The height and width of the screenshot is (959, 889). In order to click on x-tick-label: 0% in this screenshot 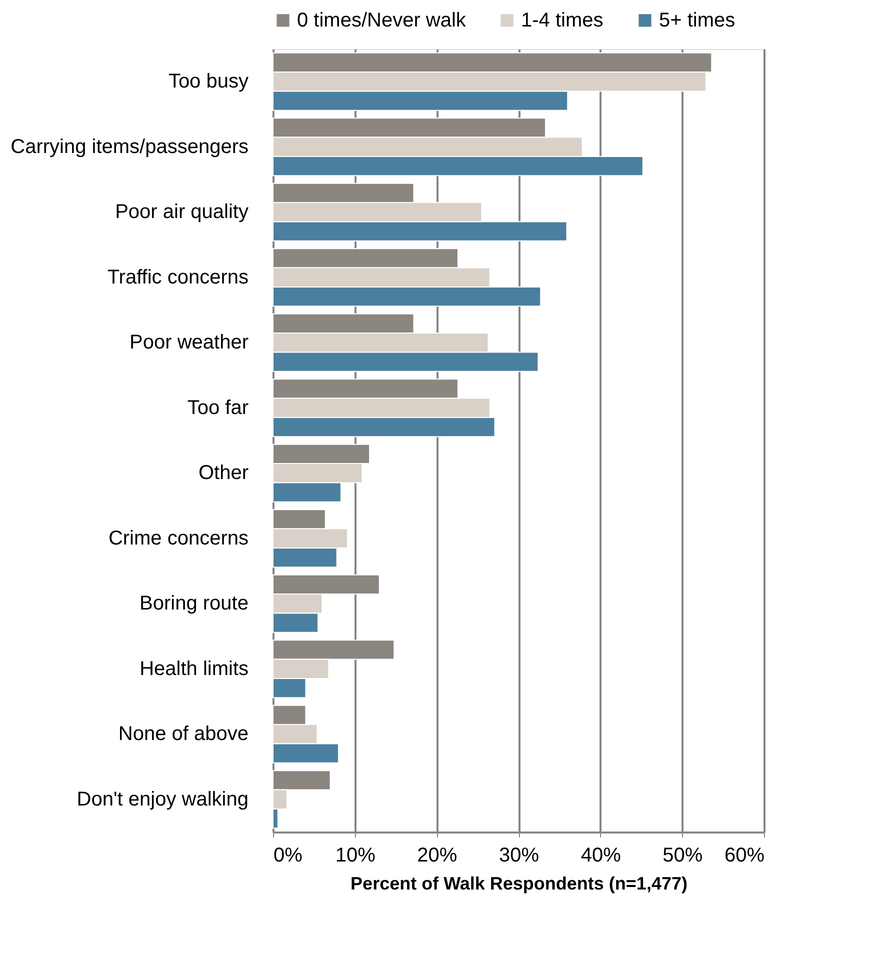, I will do `click(288, 855)`.